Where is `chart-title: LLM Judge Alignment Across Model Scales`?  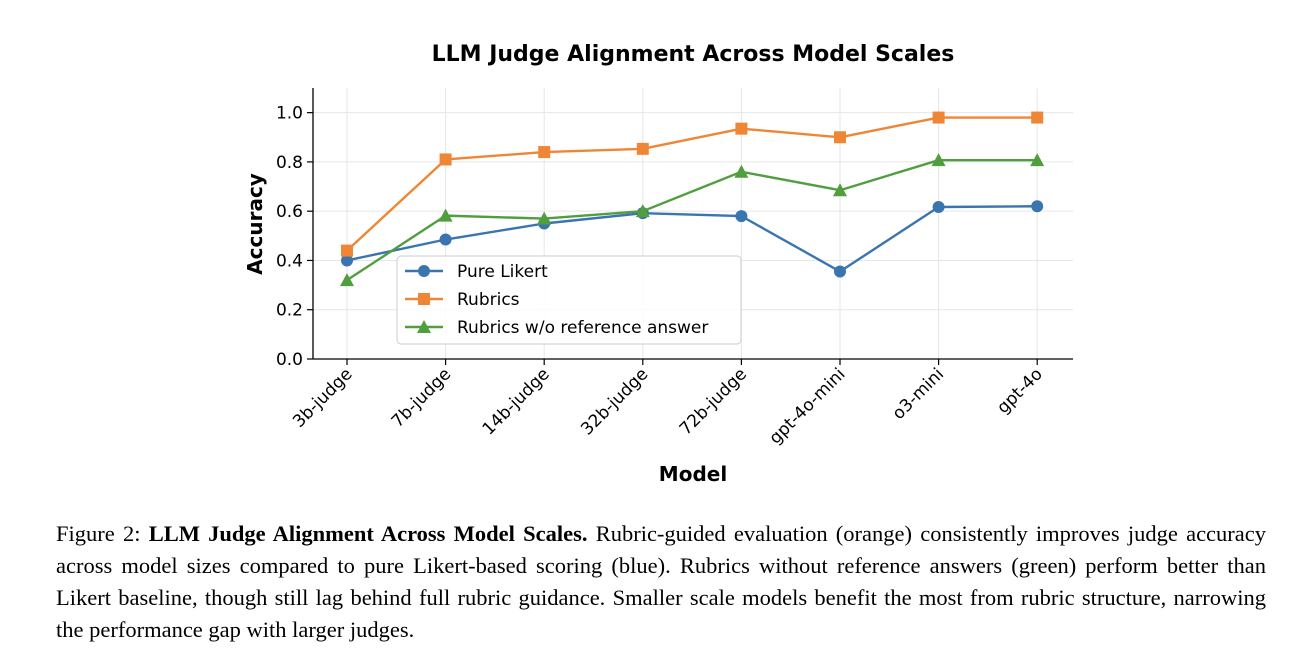
chart-title: LLM Judge Alignment Across Model Scales is located at coordinates (693, 54).